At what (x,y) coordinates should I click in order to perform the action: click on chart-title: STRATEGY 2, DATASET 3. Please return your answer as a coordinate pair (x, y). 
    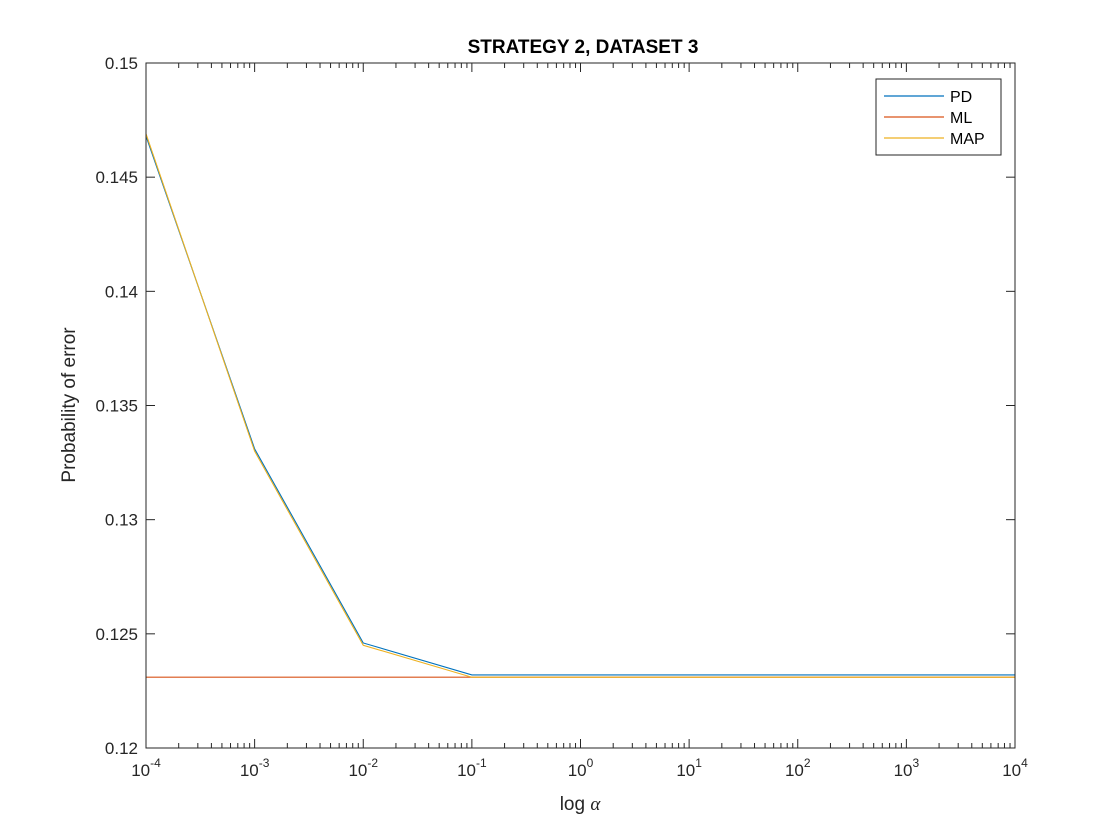
    Looking at the image, I should click on (583, 47).